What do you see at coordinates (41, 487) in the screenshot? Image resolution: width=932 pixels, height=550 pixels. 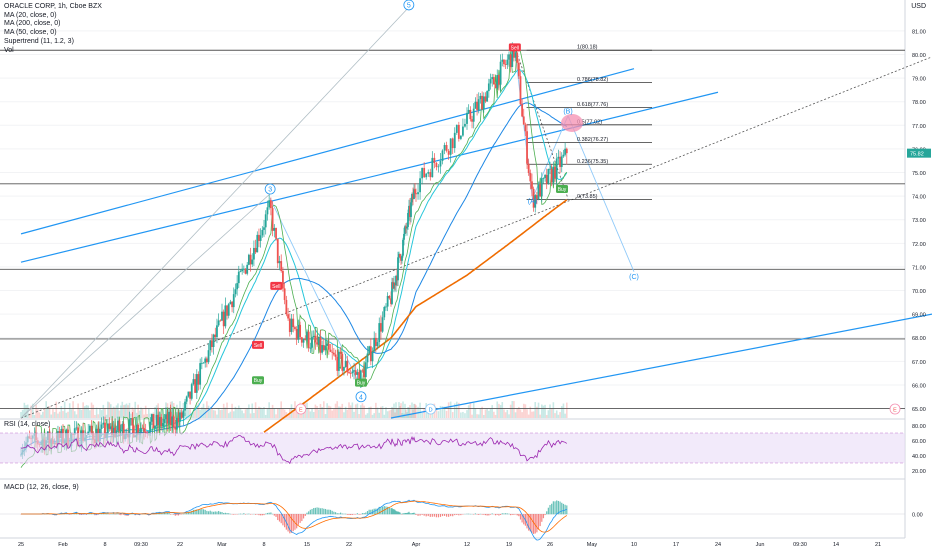 I see `macd-label: MACD (12, 26, close, 9)` at bounding box center [41, 487].